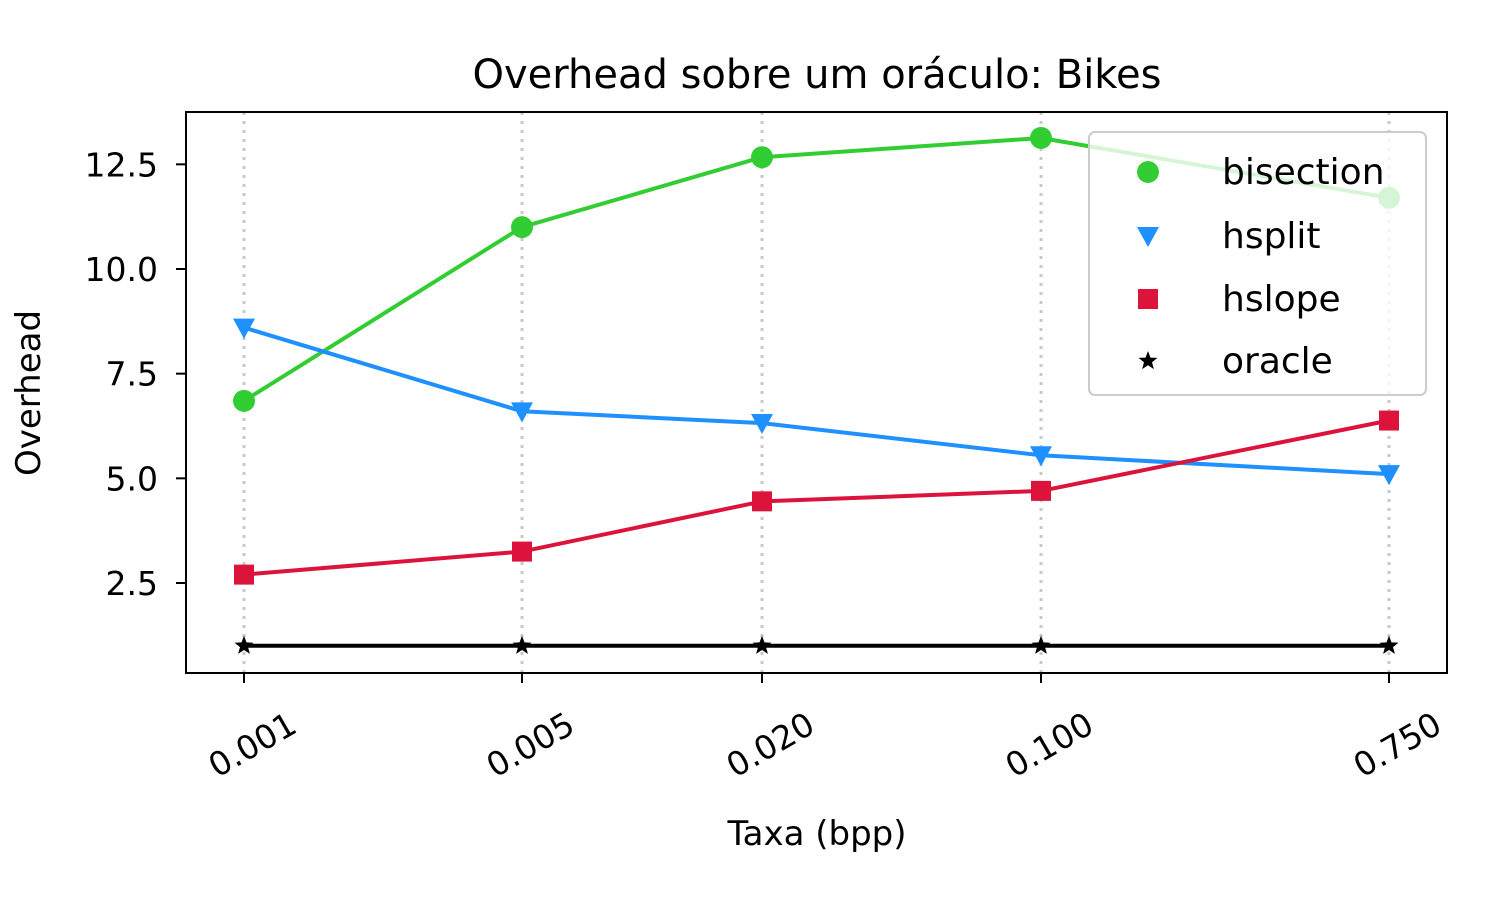 Image resolution: width=1500 pixels, height=900 pixels. I want to click on legend-label-bisection: bisection, so click(1303, 172).